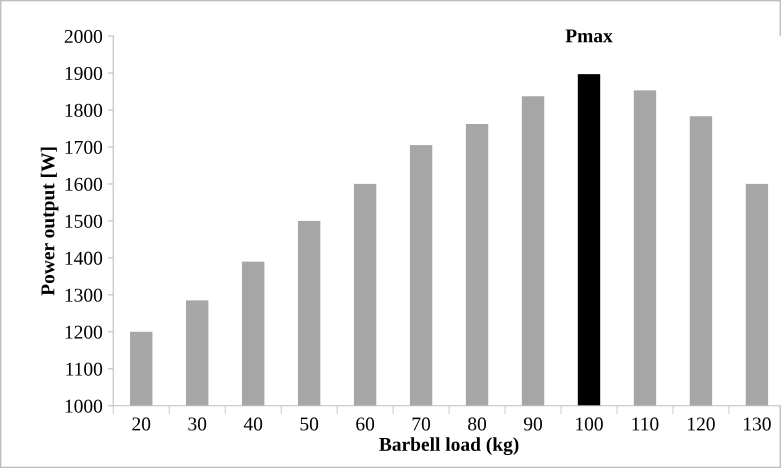 This screenshot has height=468, width=781. I want to click on y-tick-label: 1400, so click(84, 258).